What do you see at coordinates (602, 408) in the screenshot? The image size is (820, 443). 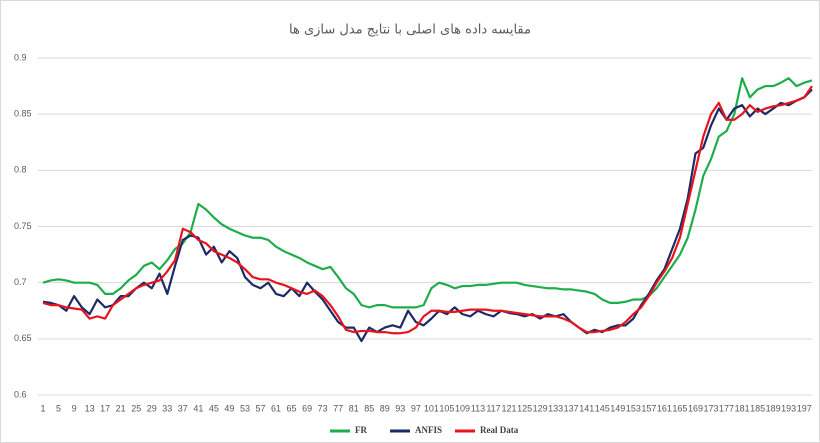 I see `x-tick-label: 145` at bounding box center [602, 408].